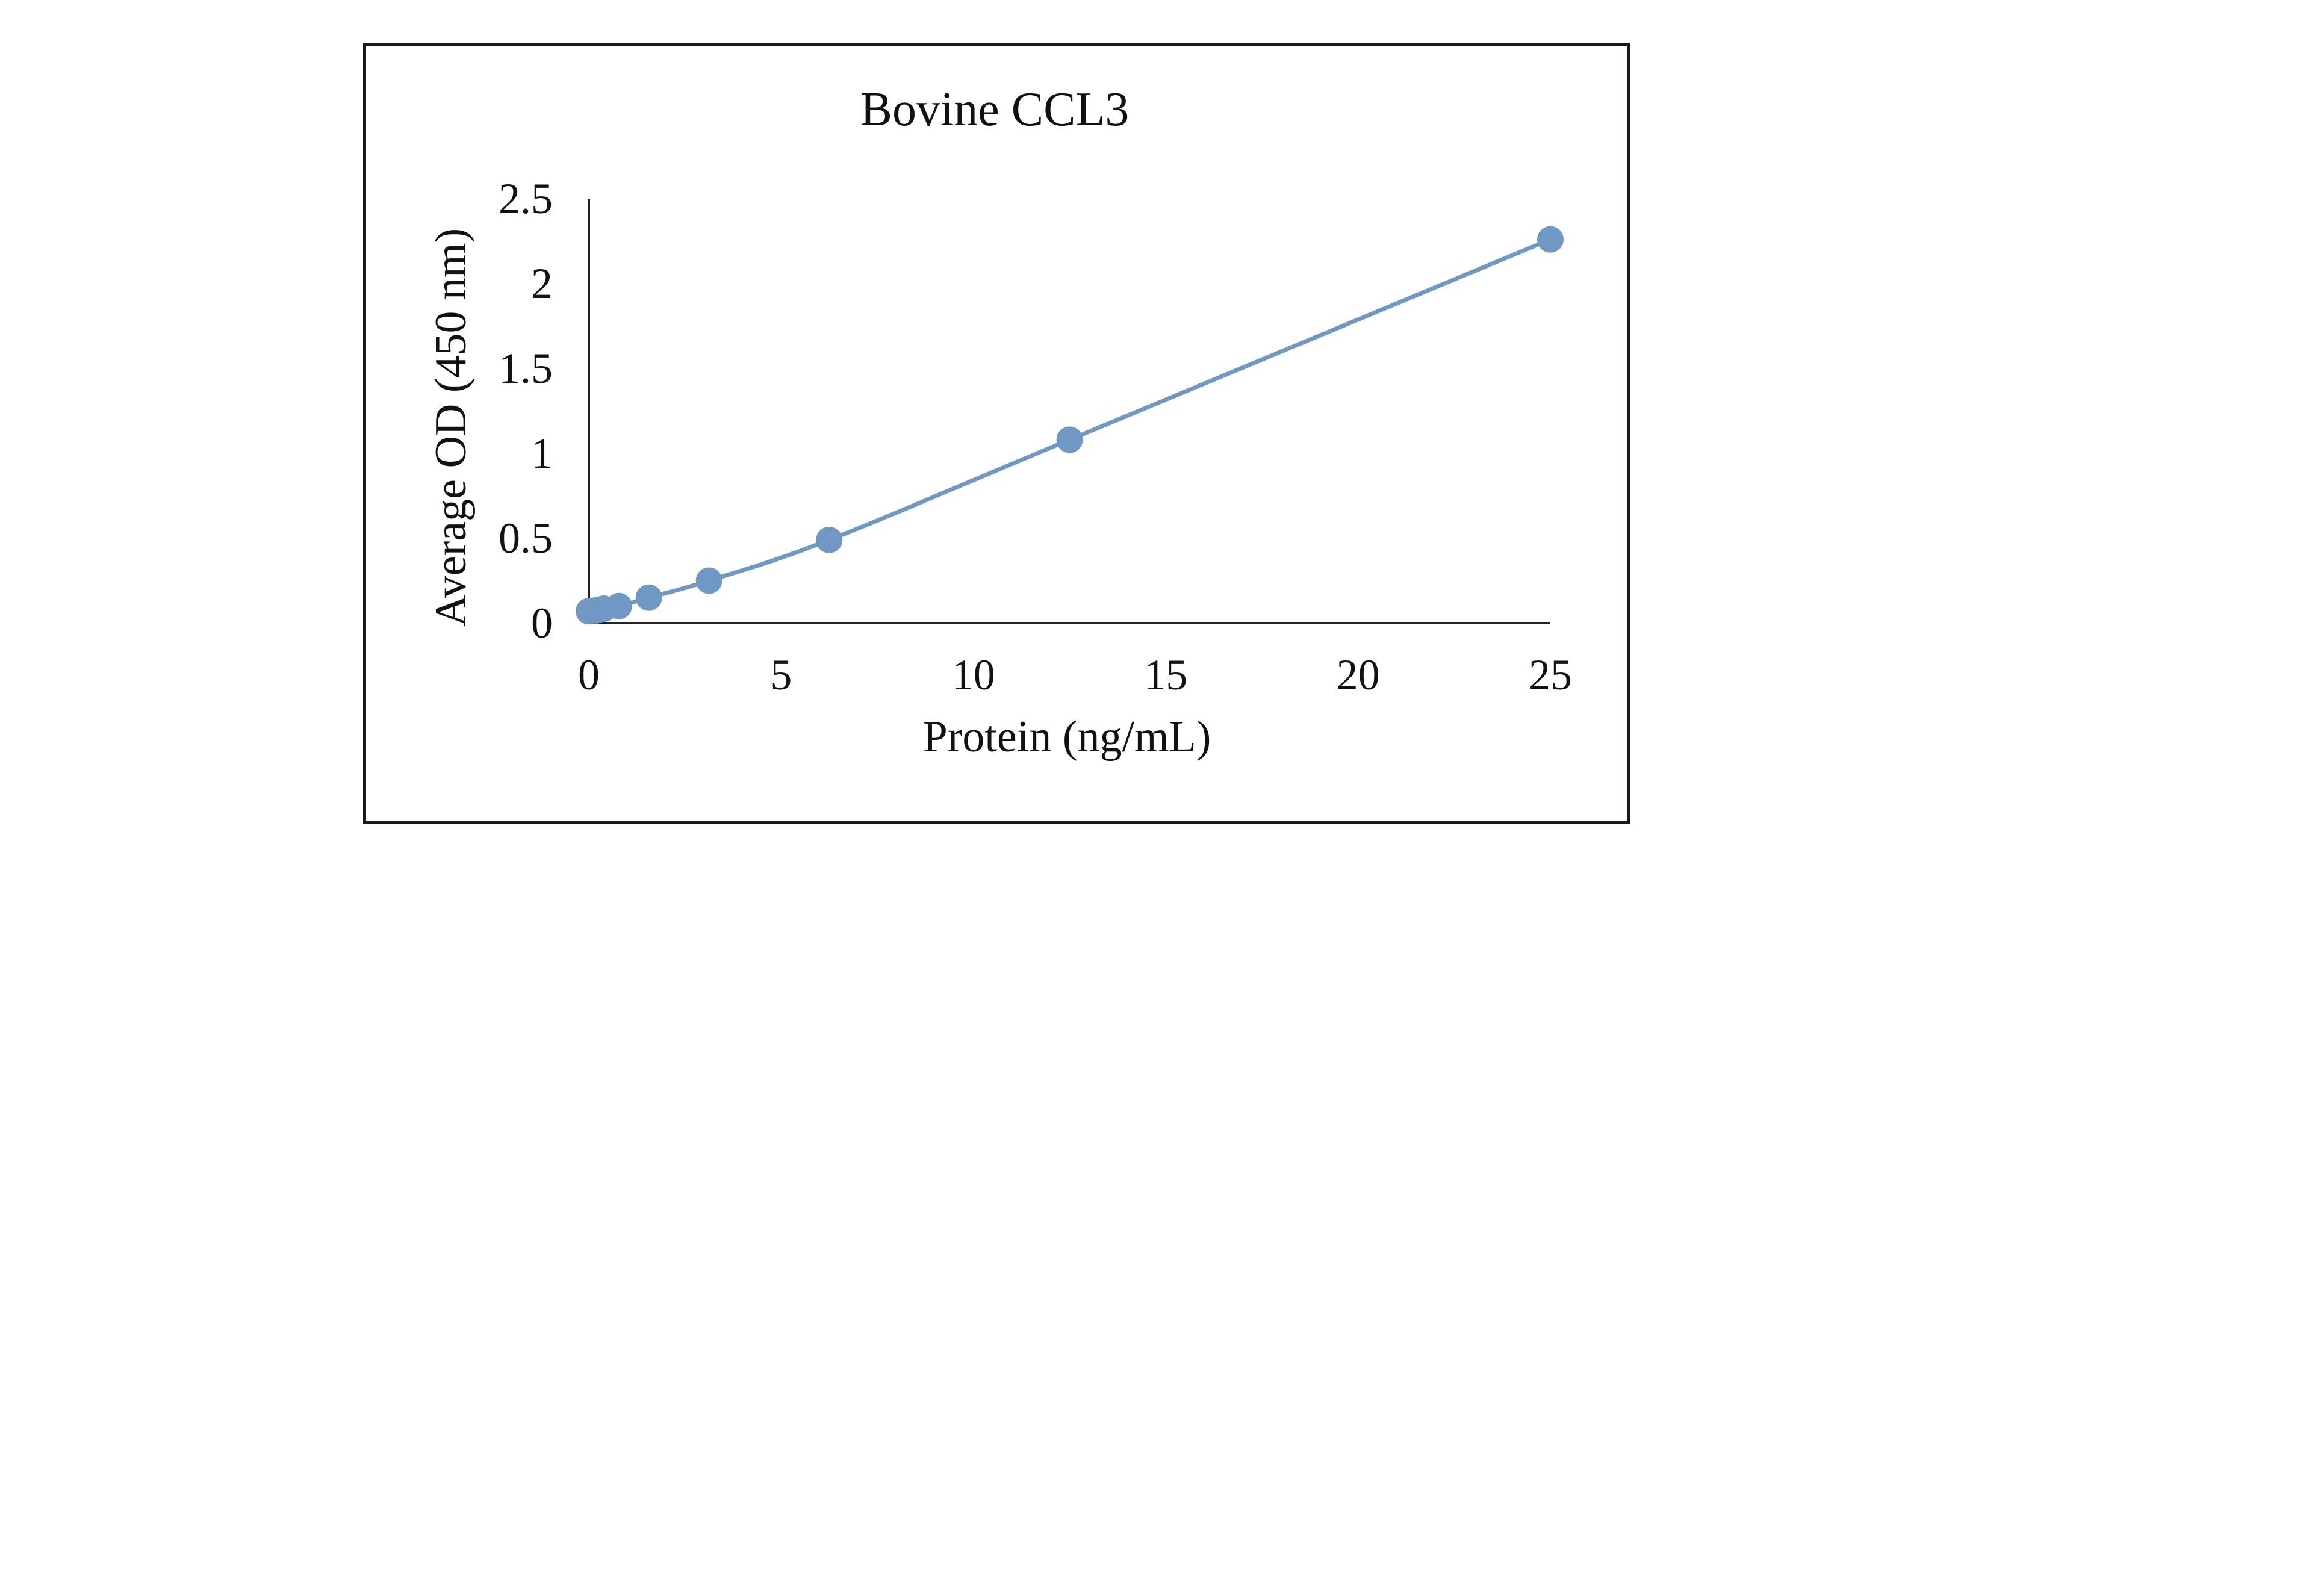 This screenshot has height=1596, width=2312. Describe the element at coordinates (451, 427) in the screenshot. I see `y-axis-label: Average OD (450 nm)` at that location.